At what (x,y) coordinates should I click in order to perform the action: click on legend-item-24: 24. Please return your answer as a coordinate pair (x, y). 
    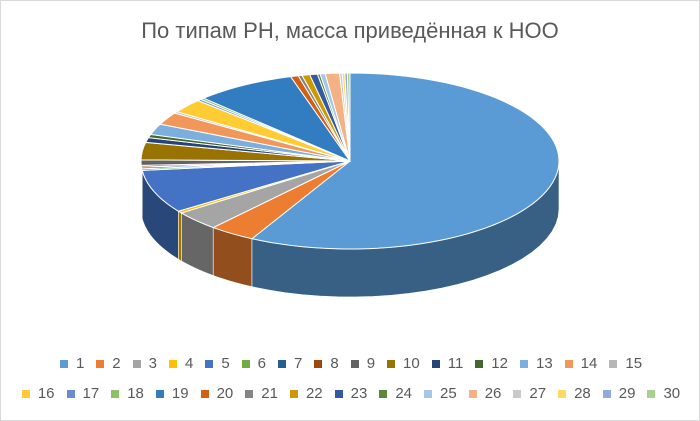
    Looking at the image, I should click on (395, 393).